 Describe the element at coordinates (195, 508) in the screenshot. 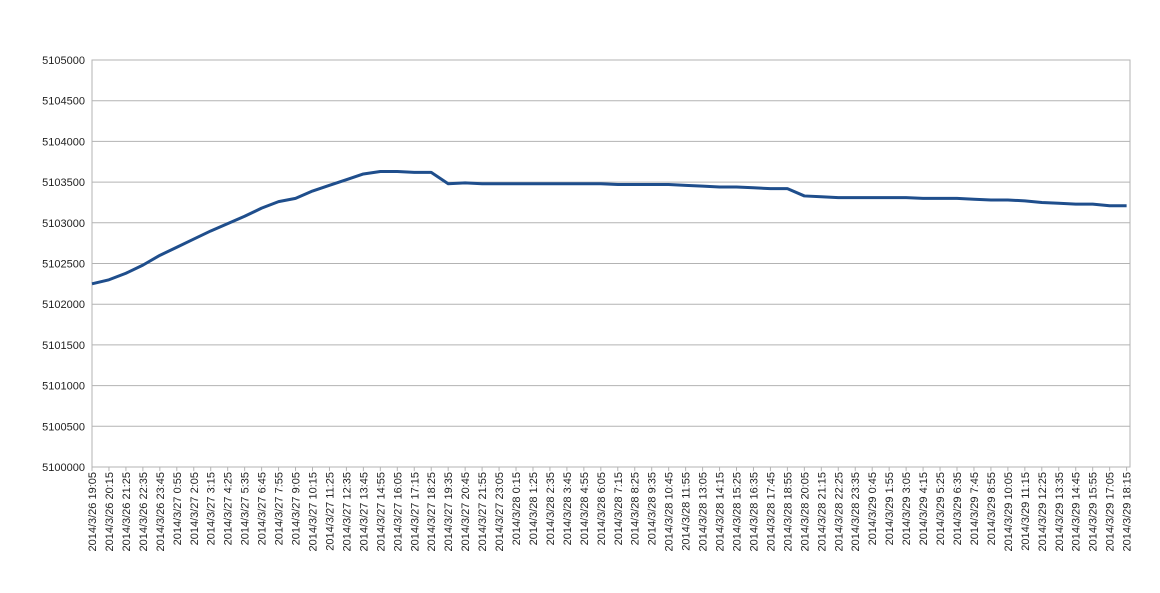

I see `x-tick-label: 2014/3/27 2:05` at that location.